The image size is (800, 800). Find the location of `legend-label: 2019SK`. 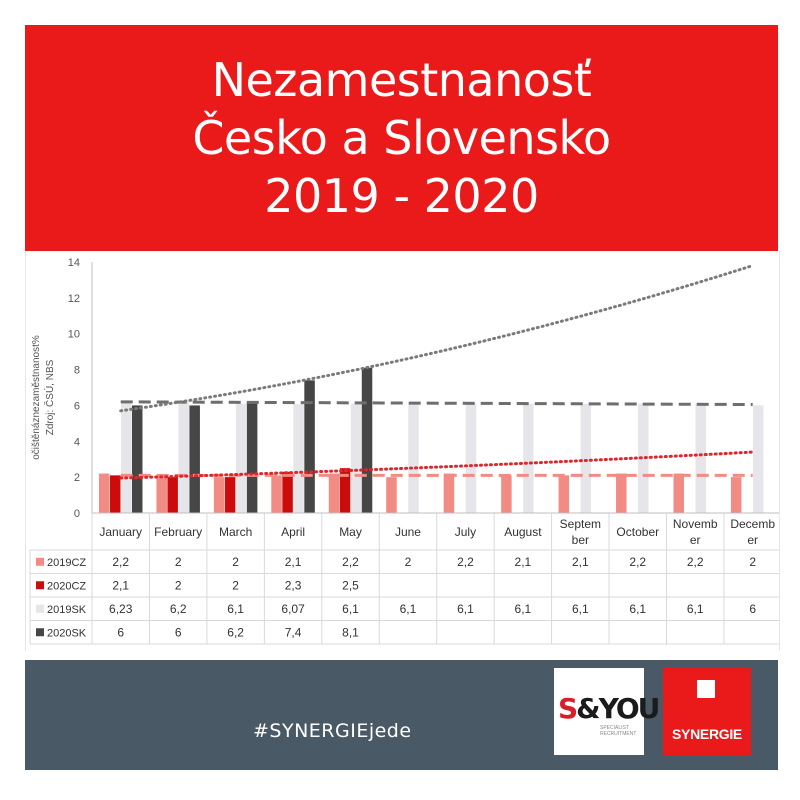

legend-label: 2019SK is located at coordinates (67, 610).